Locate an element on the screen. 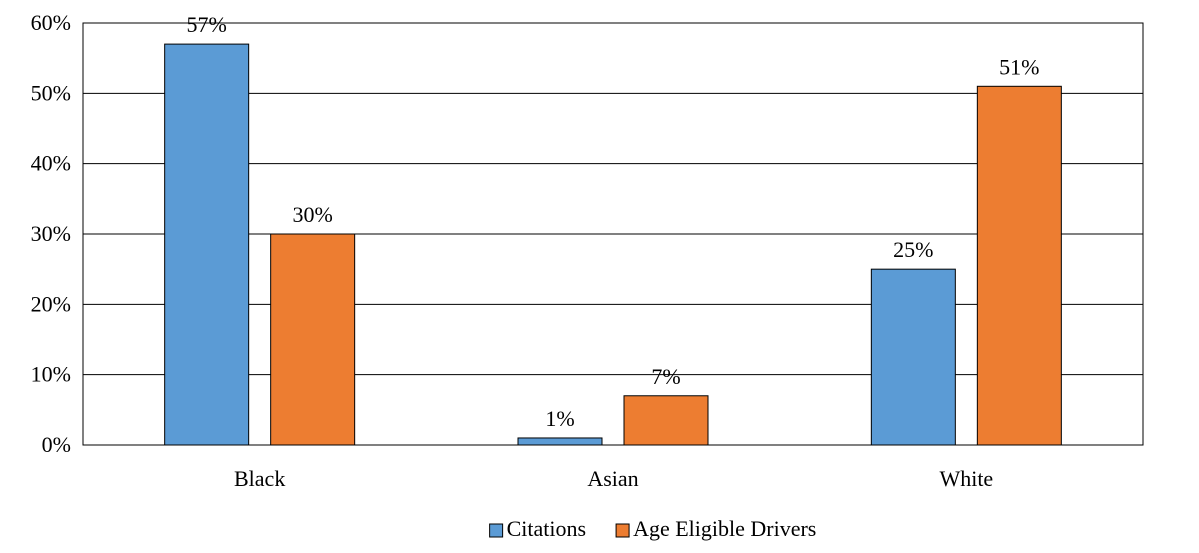 This screenshot has height=553, width=1199. y-tick-label: 0% is located at coordinates (56, 444).